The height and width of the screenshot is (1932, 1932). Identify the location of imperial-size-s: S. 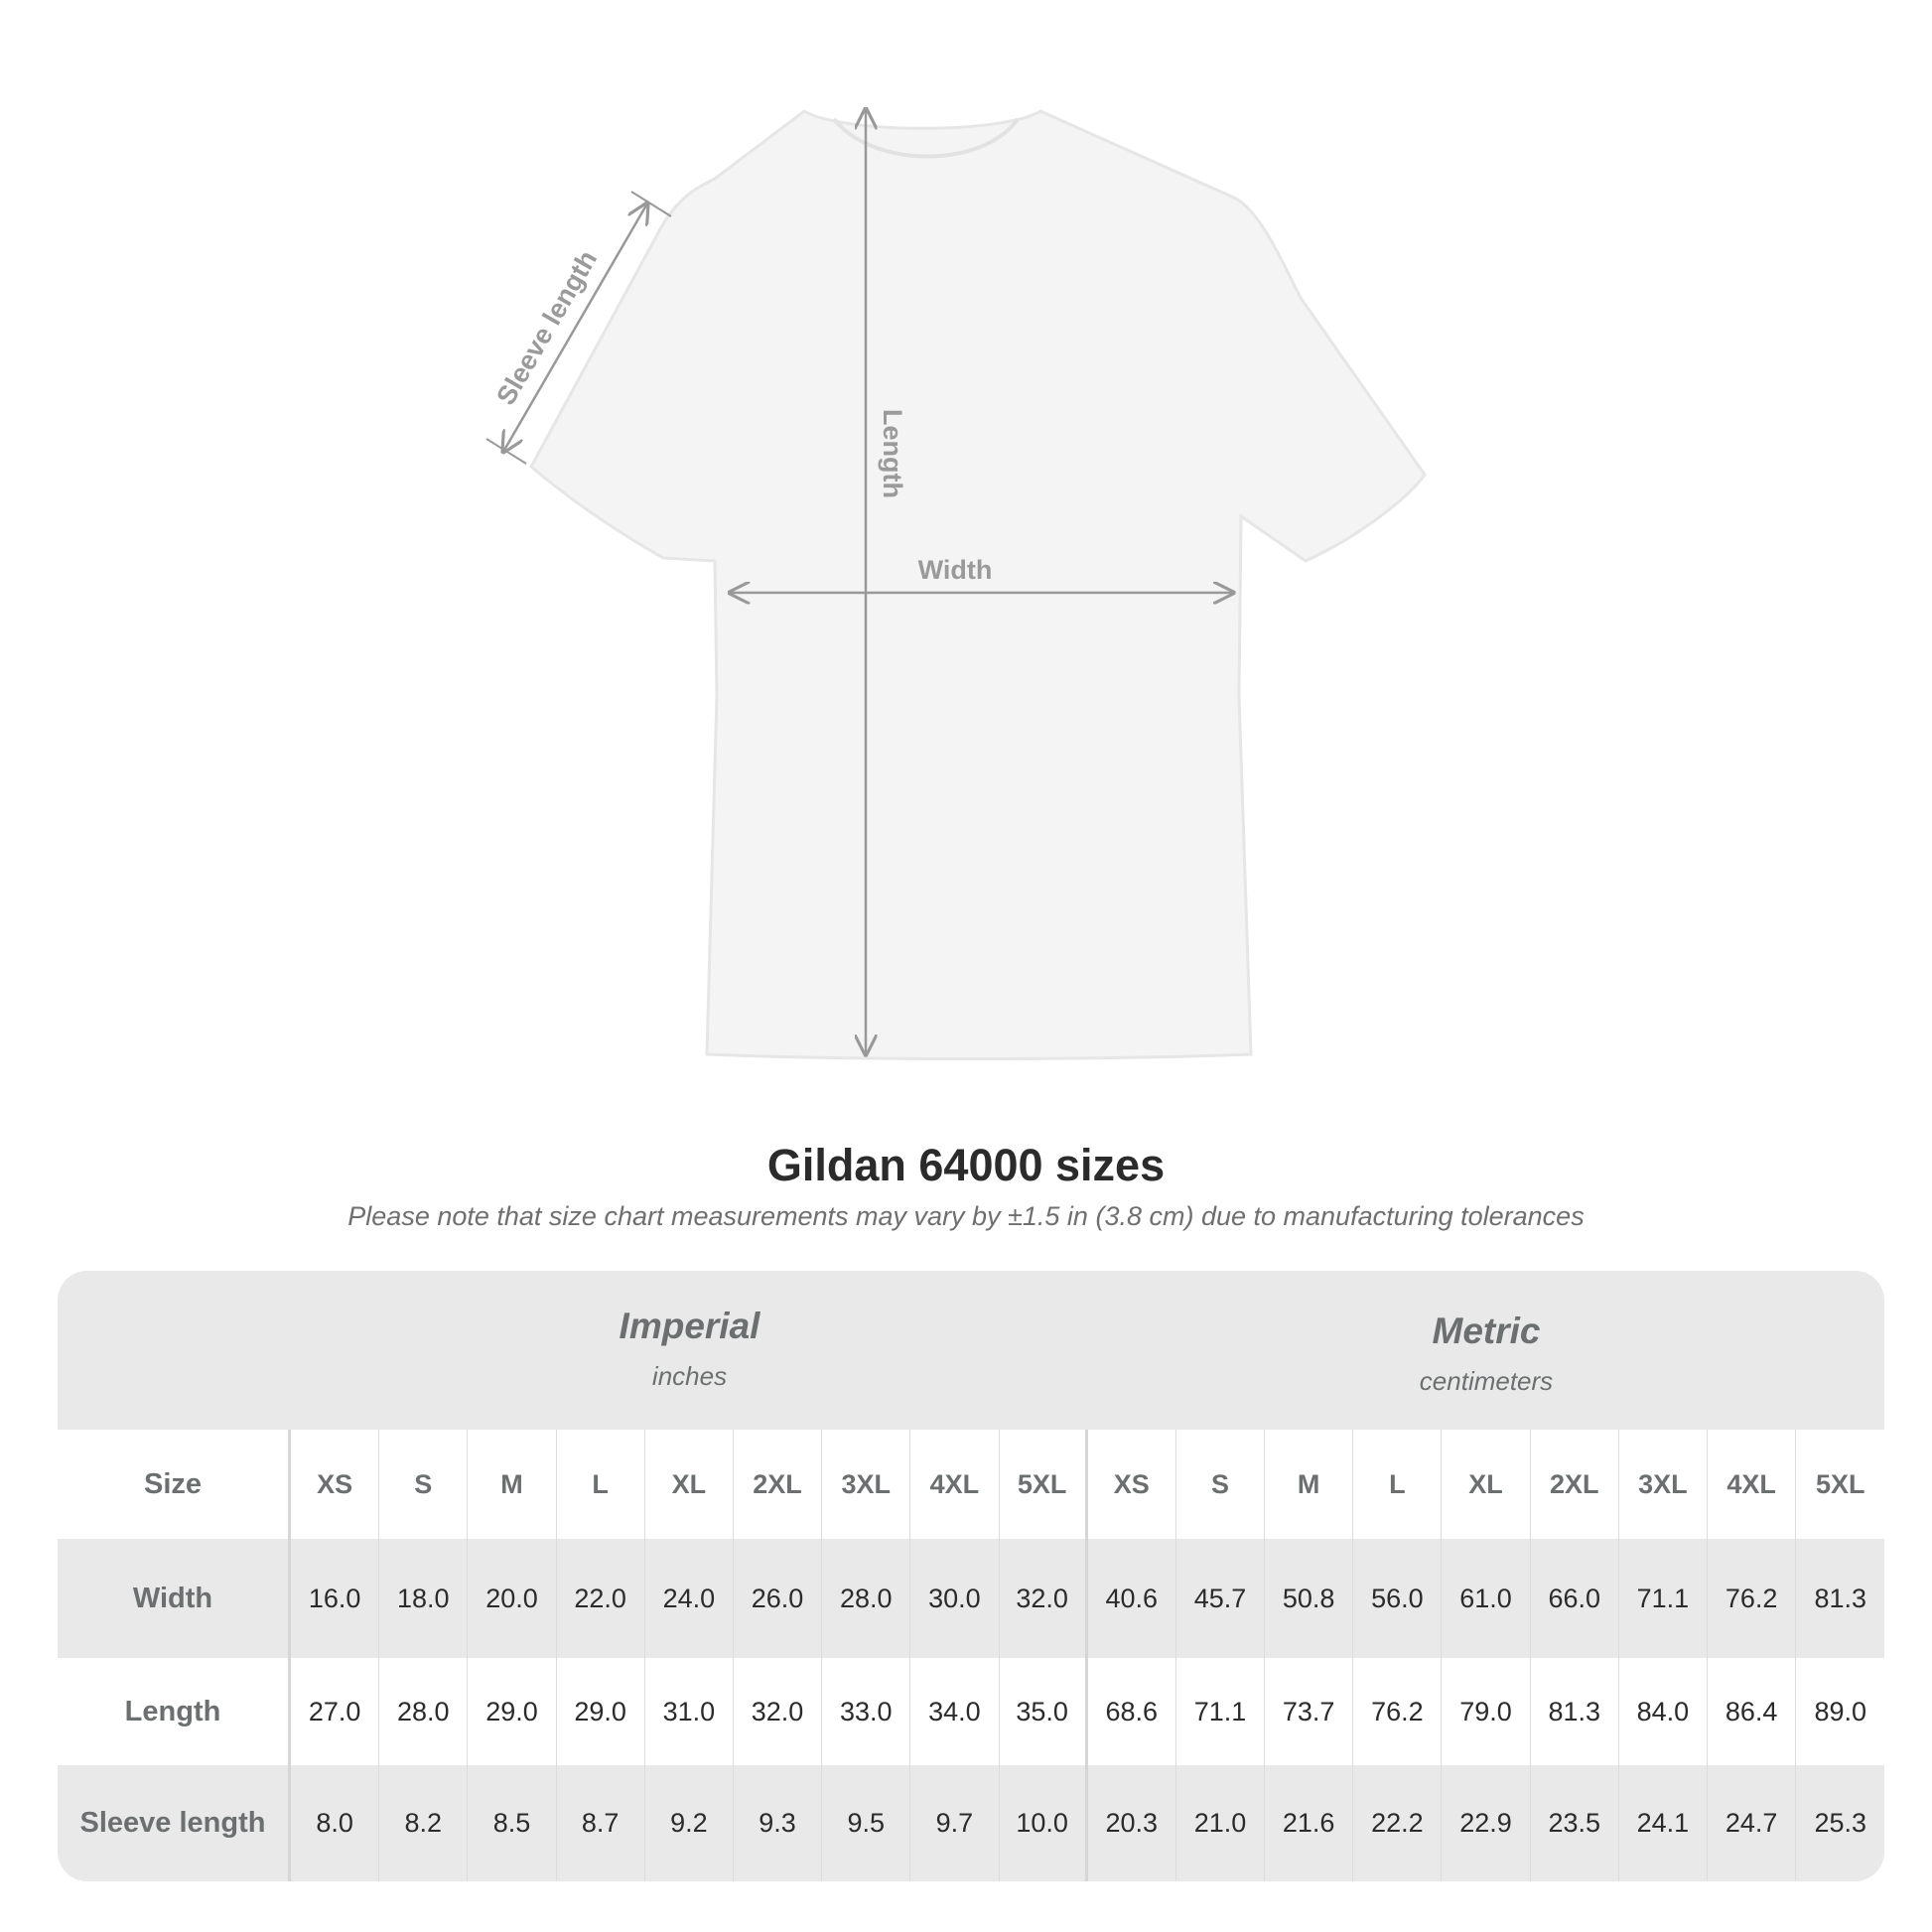
(424, 1485).